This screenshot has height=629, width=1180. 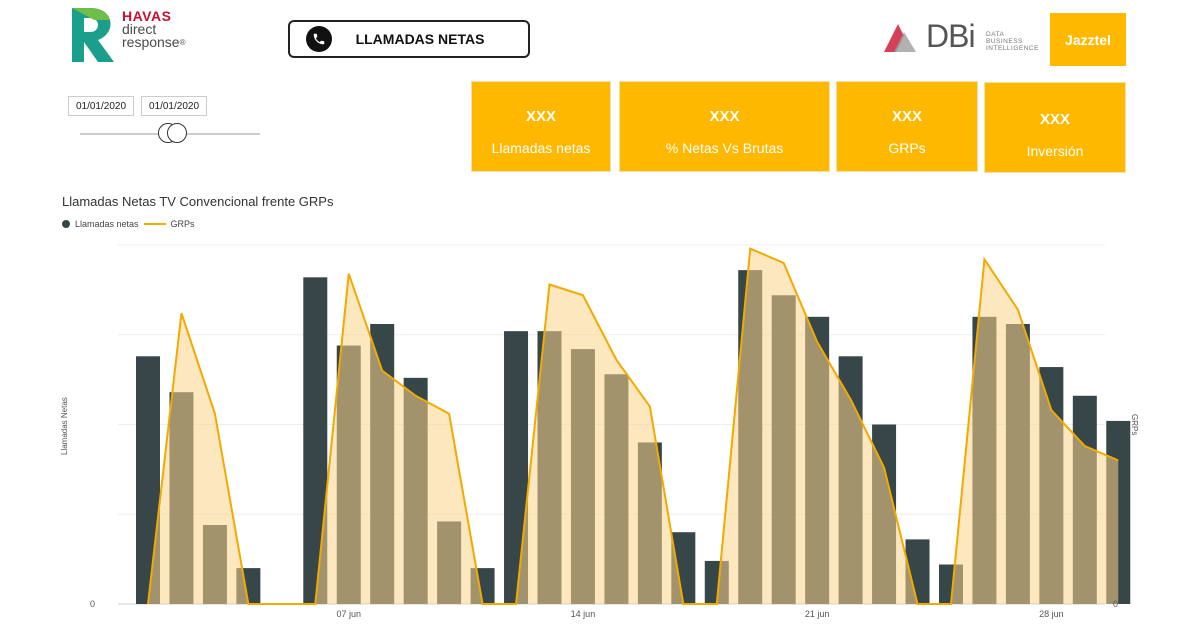 I want to click on havas-wordmark: HAVAS direct response®, so click(x=154, y=29).